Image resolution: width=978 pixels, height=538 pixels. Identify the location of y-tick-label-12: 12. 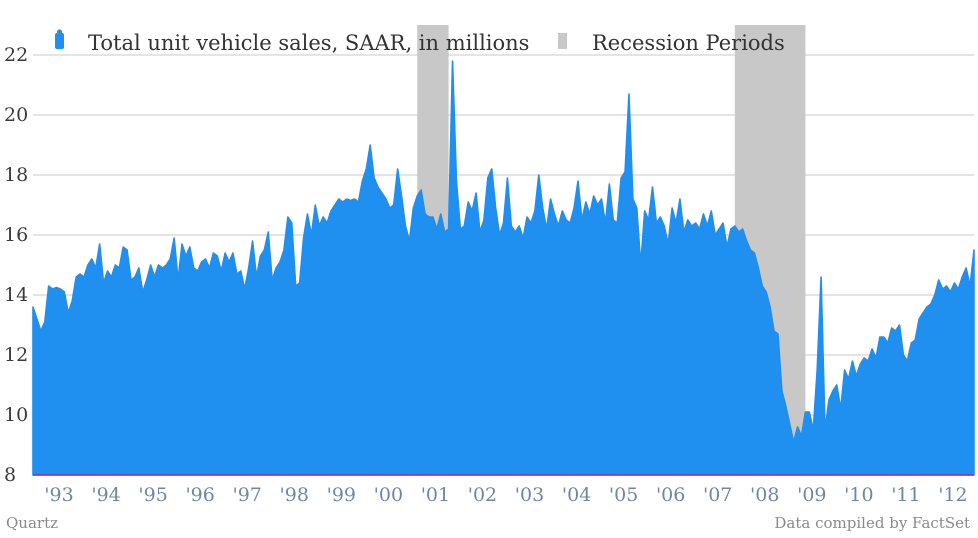
(16, 355).